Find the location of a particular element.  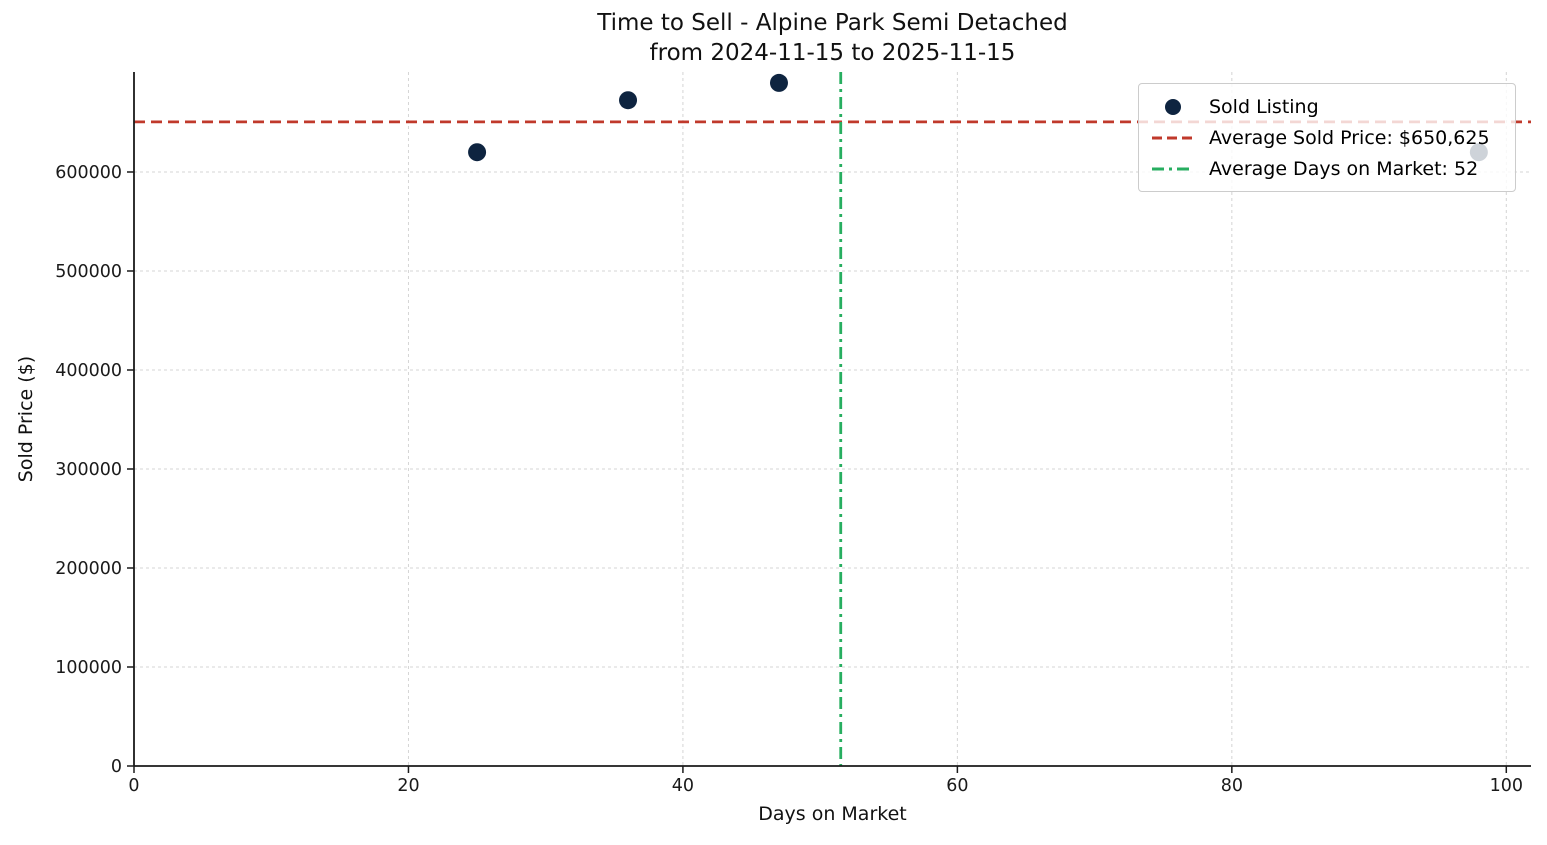

dashed-line-icon is located at coordinates (1173, 138).